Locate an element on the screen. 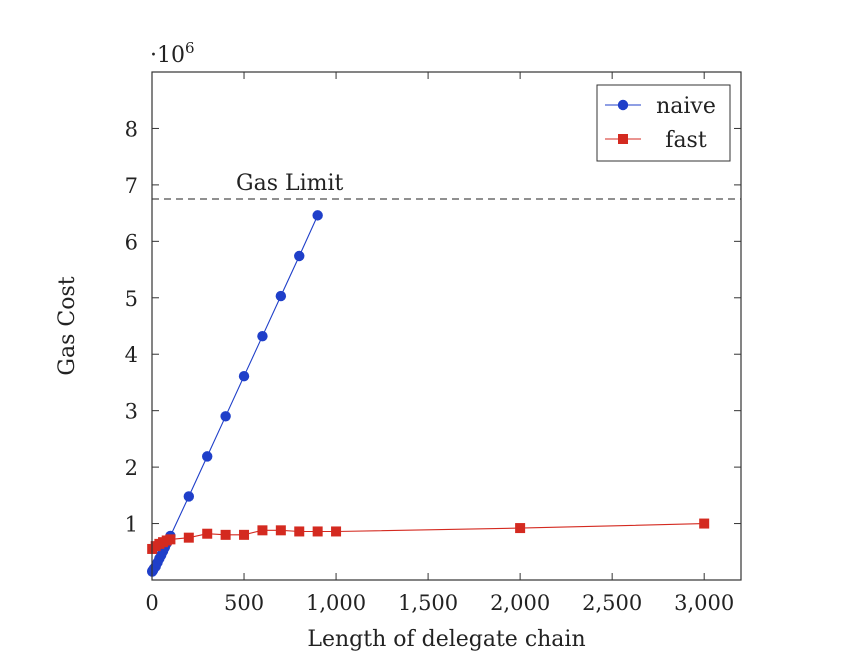 The image size is (867, 668). x-tick-label: 2,000 is located at coordinates (520, 603).